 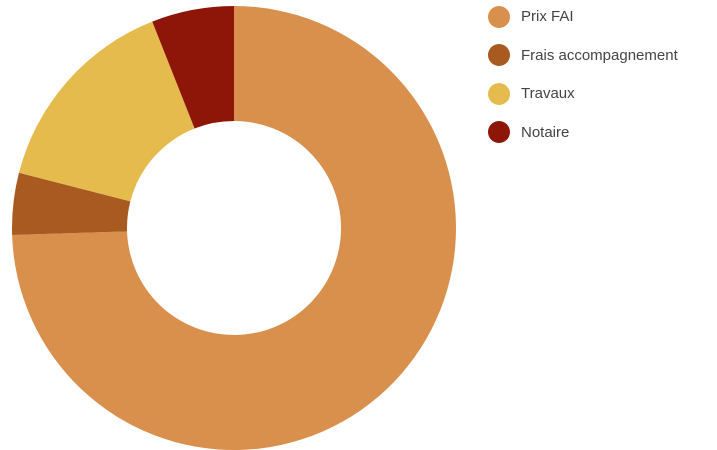 I want to click on slice-frais-accompagnement, so click(x=71, y=203).